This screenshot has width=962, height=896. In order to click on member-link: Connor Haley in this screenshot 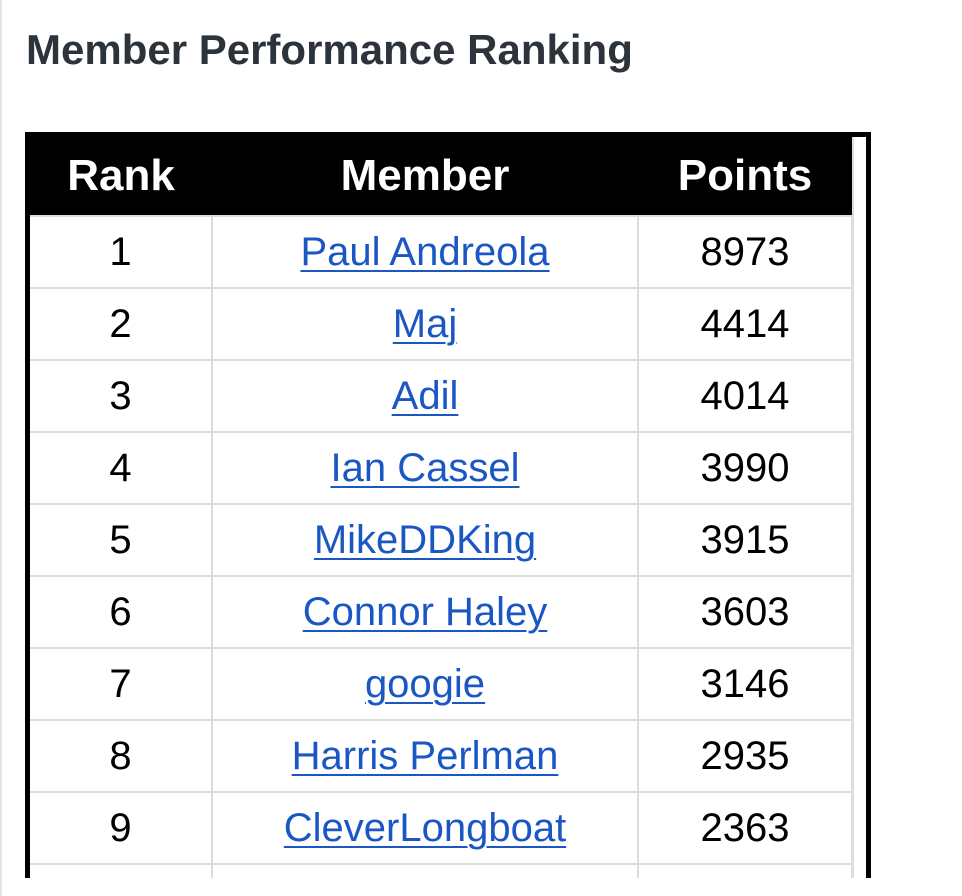, I will do `click(425, 611)`.